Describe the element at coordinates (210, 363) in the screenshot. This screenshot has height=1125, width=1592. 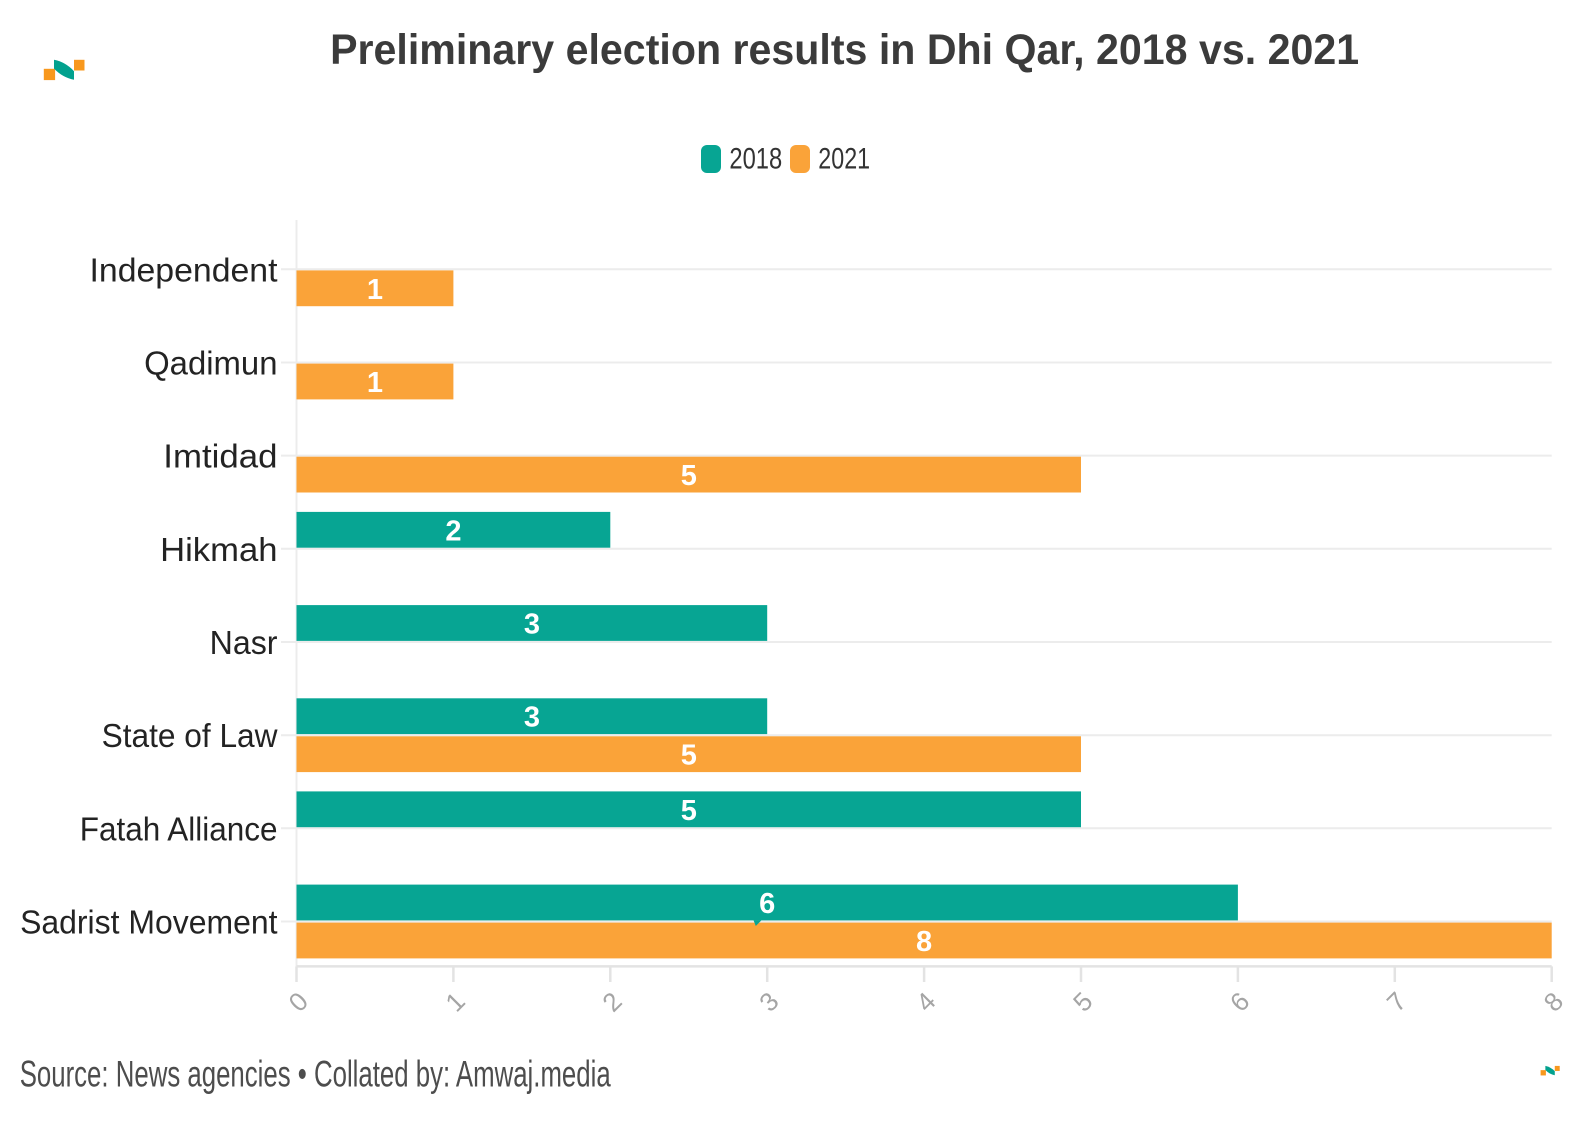
I see `svg-text: Qadimun` at that location.